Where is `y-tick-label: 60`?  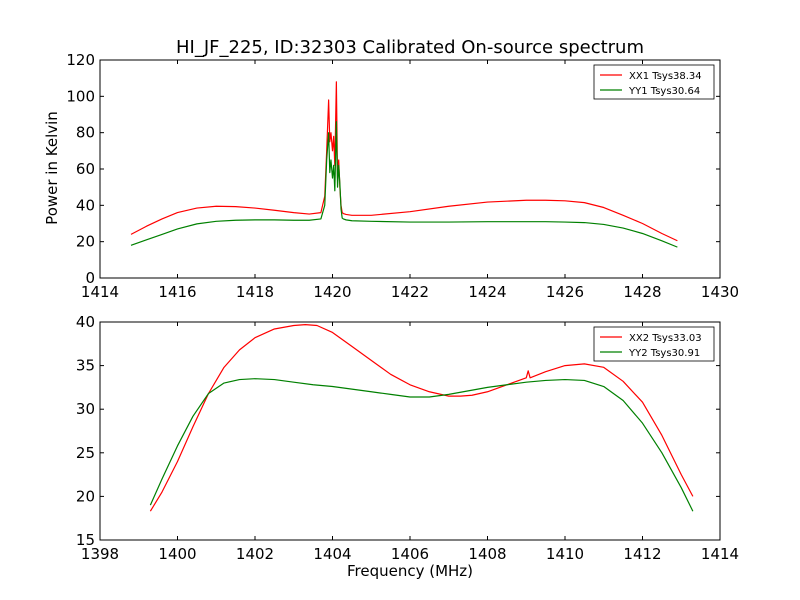 y-tick-label: 60 is located at coordinates (85, 169).